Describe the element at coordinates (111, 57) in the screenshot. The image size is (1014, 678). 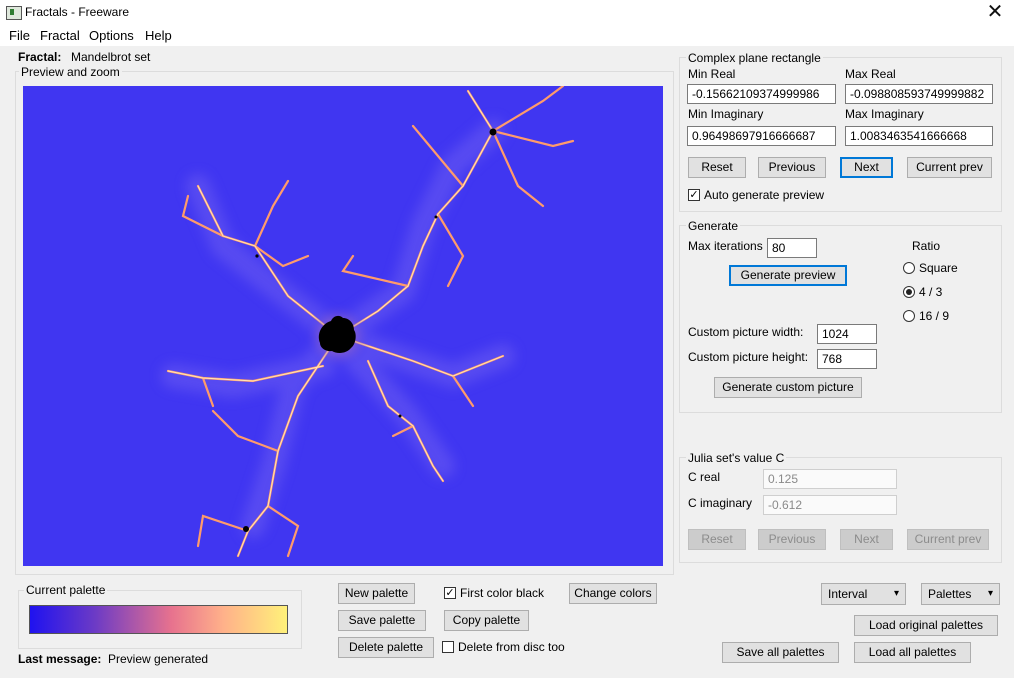
I see `fractal-value: Mandelbrot set` at that location.